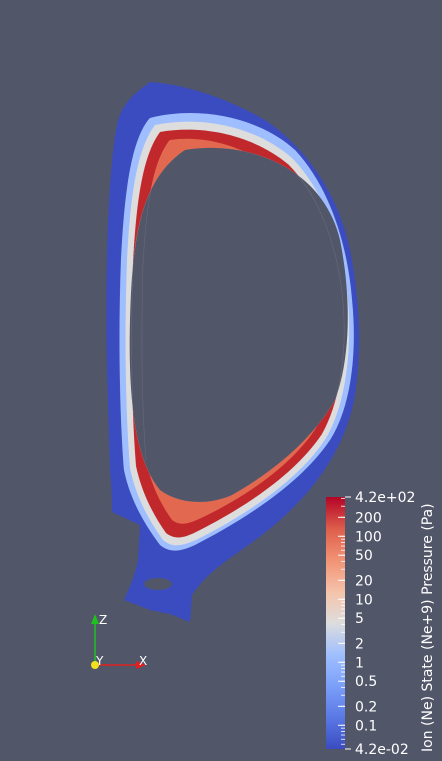 This screenshot has height=761, width=442. I want to click on colorbar-tick-label: 2, so click(359, 644).